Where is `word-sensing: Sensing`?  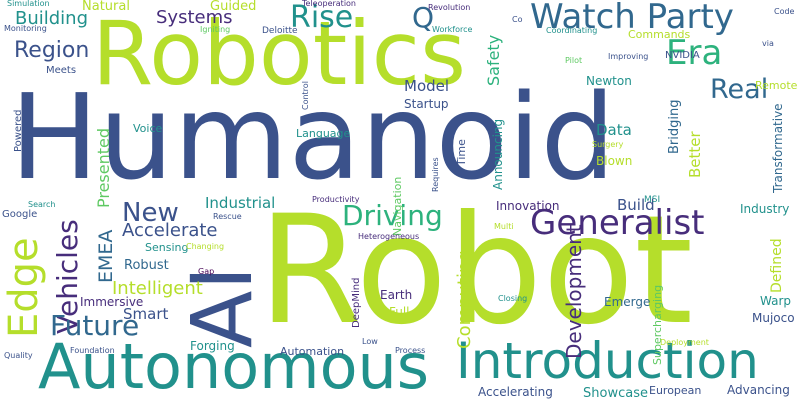 word-sensing: Sensing is located at coordinates (167, 247).